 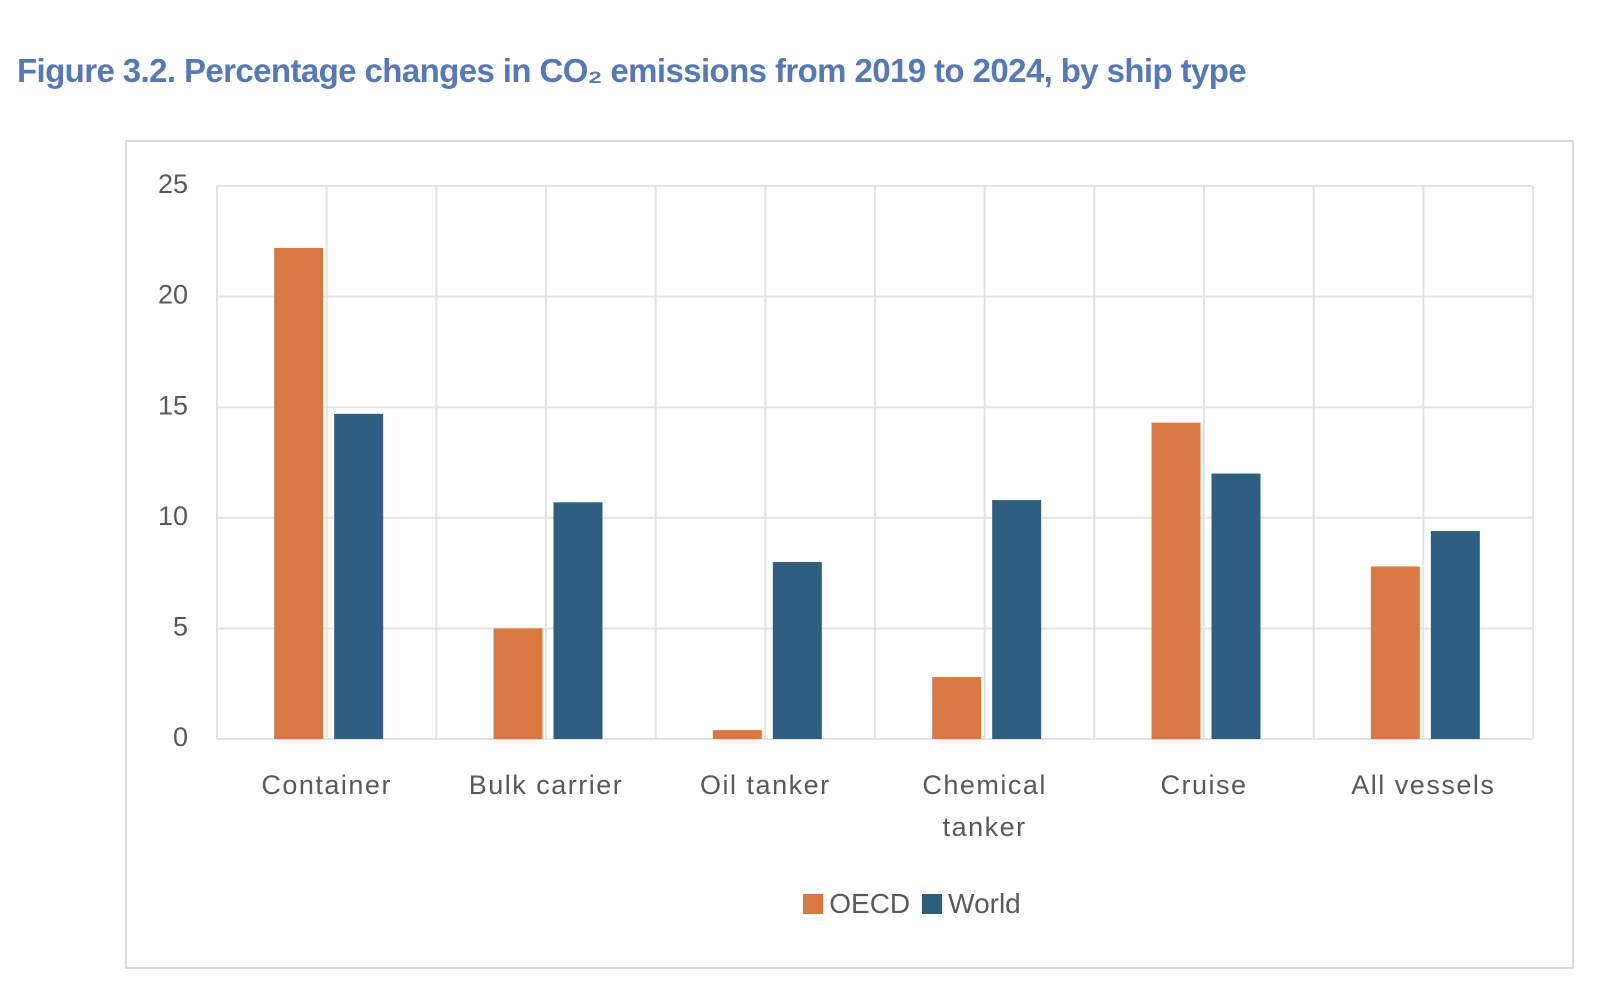 What do you see at coordinates (180, 737) in the screenshot?
I see `y-tick-label: 0` at bounding box center [180, 737].